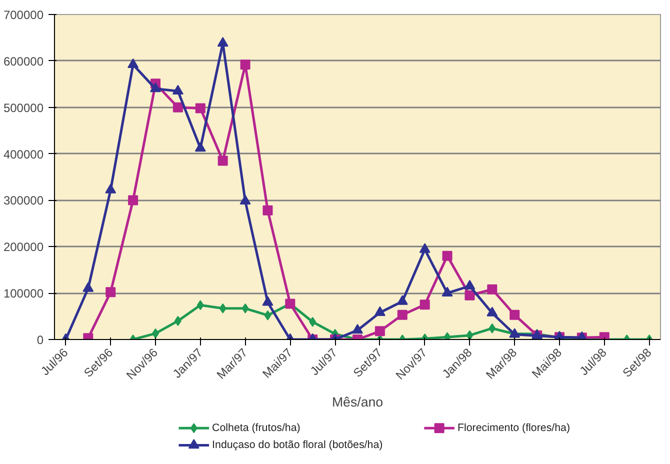 This screenshot has width=670, height=464. Describe the element at coordinates (23, 107) in the screenshot. I see `y-tick-label: 500000` at that location.